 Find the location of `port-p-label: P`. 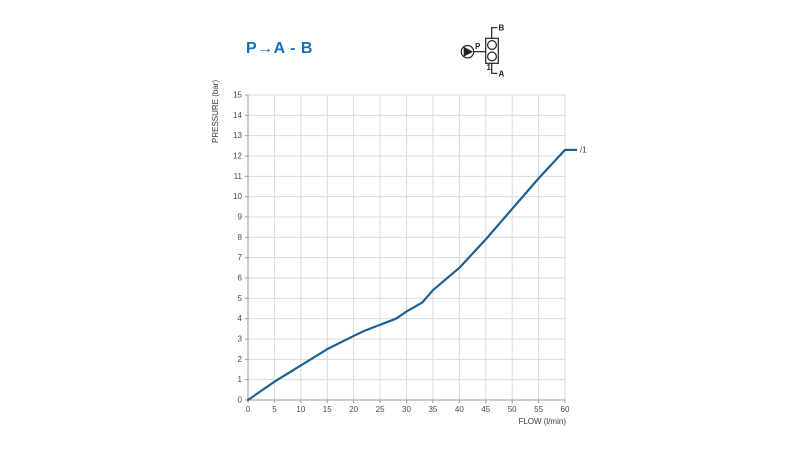

port-p-label: P is located at coordinates (478, 46).